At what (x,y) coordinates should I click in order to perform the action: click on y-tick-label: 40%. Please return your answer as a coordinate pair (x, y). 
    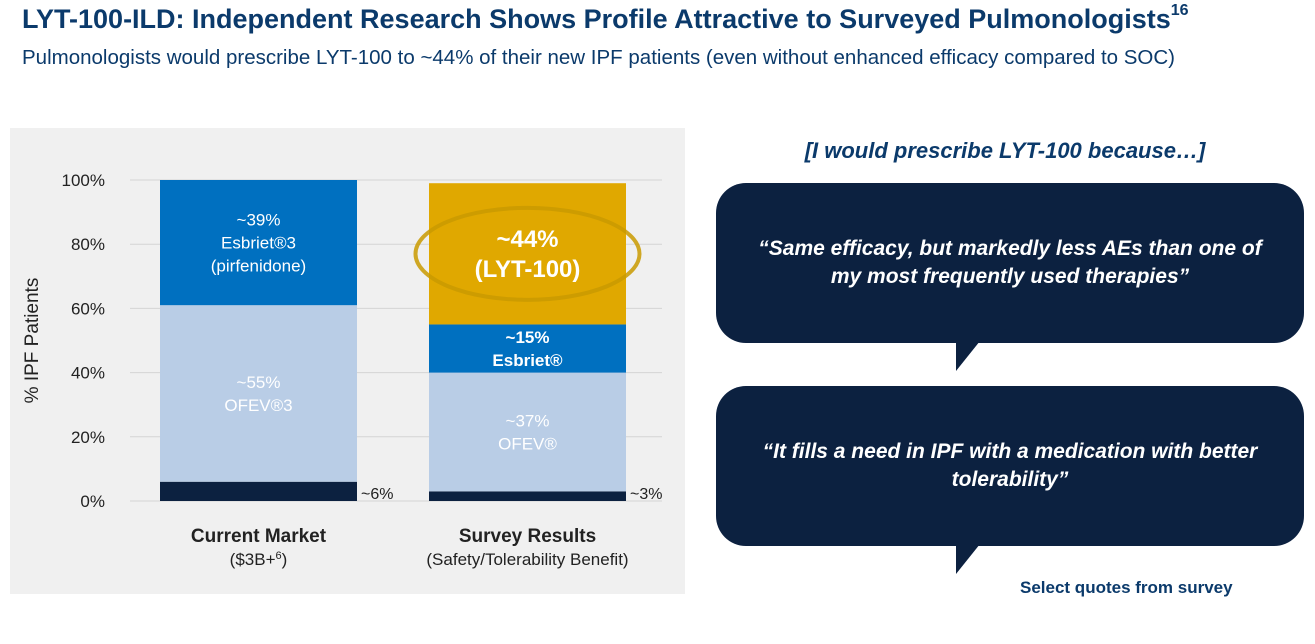
    Looking at the image, I should click on (88, 373).